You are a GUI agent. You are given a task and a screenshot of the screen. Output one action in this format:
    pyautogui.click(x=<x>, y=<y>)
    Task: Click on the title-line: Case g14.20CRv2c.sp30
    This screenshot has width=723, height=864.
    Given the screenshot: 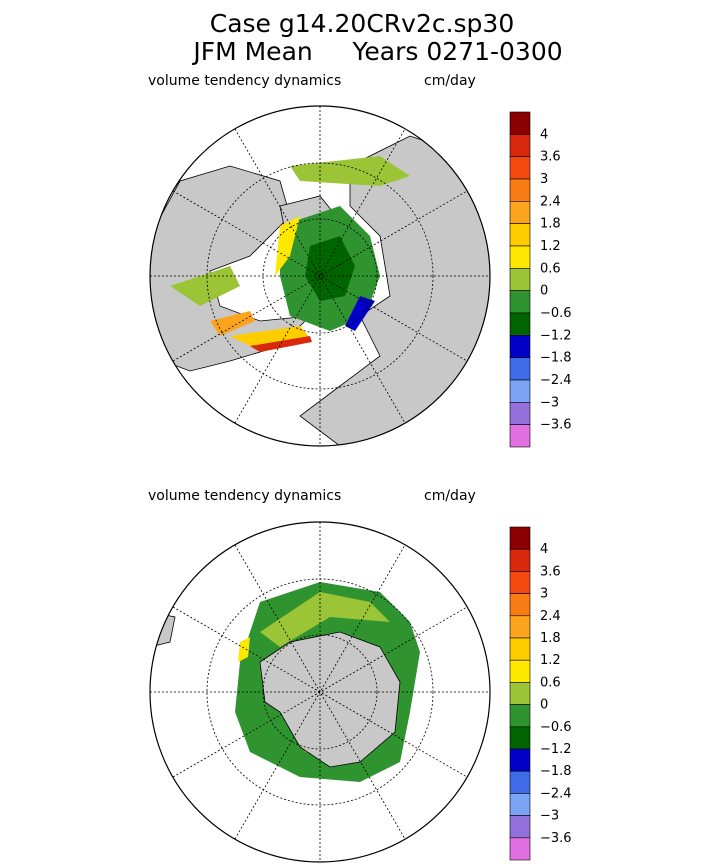 What is the action you would take?
    pyautogui.click(x=362, y=23)
    